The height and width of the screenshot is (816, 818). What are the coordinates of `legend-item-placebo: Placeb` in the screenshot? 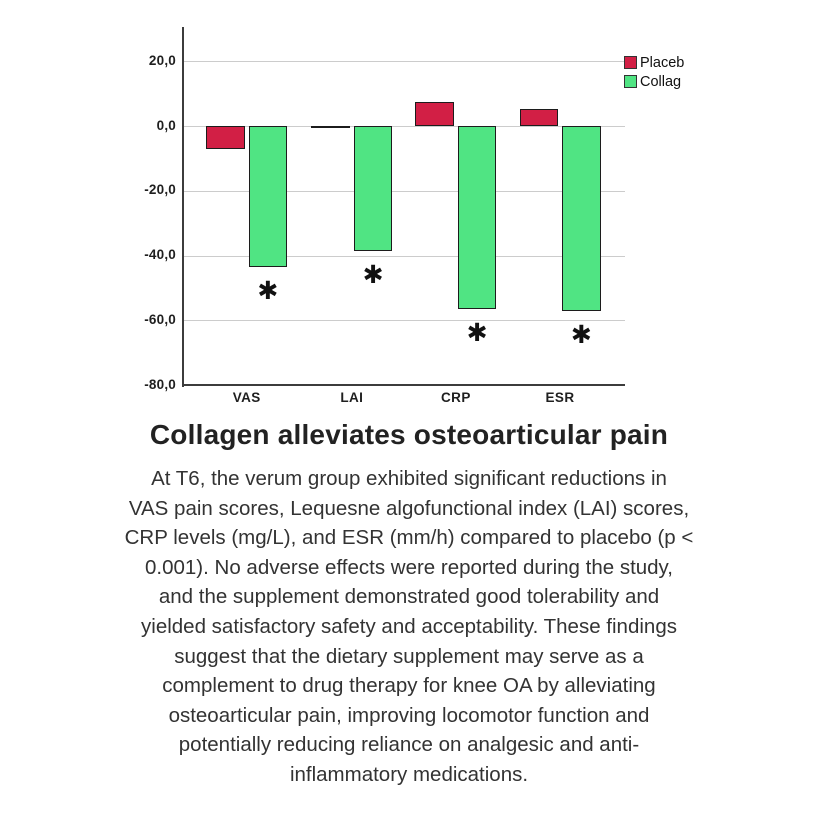 It's located at (654, 62).